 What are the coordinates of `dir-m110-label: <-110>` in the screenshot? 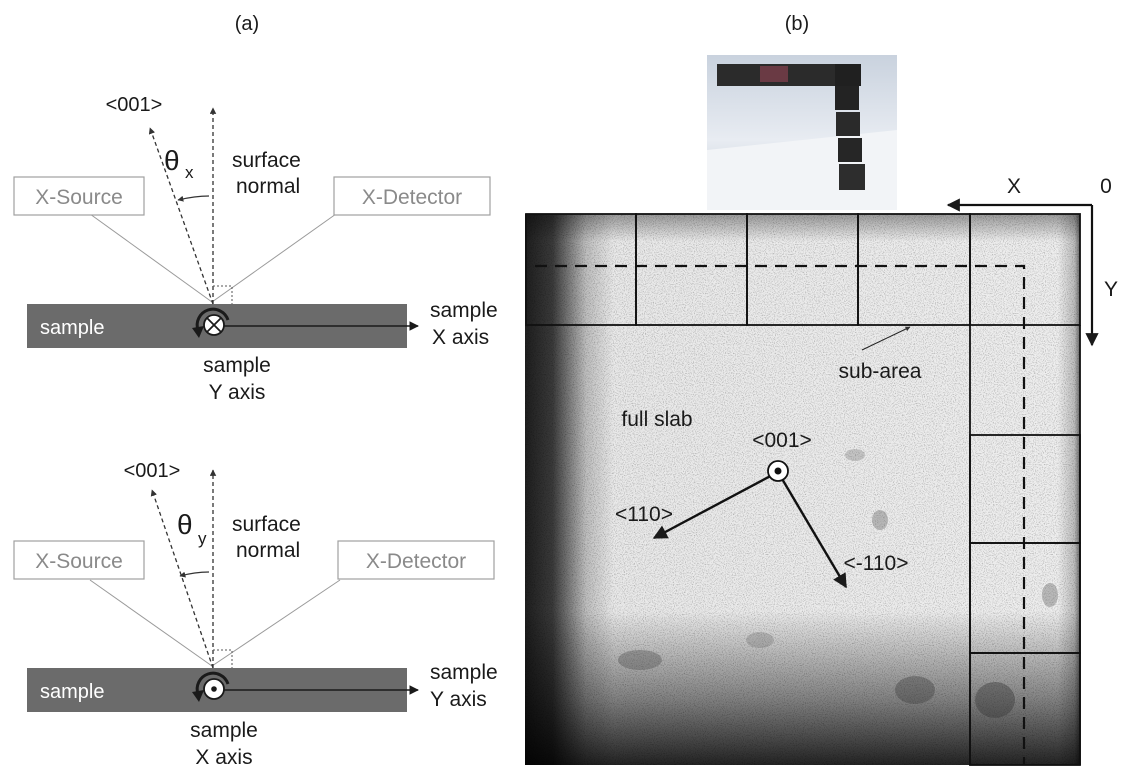 It's located at (876, 563).